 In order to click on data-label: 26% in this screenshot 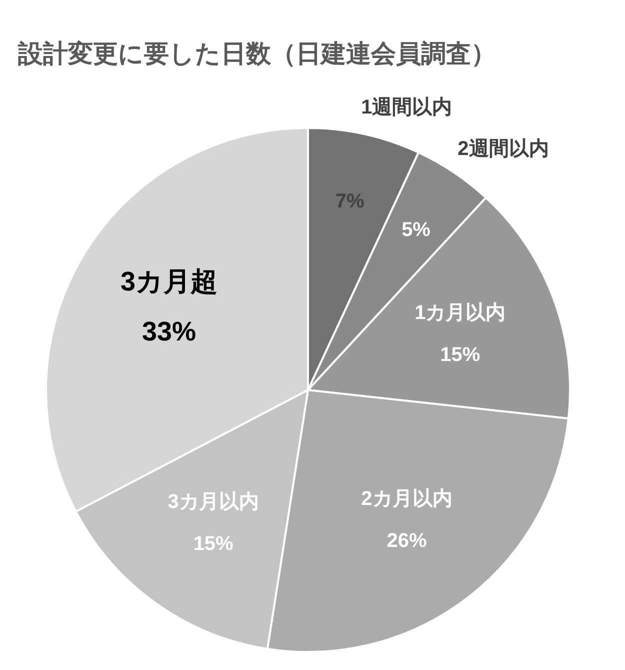, I will do `click(406, 541)`.